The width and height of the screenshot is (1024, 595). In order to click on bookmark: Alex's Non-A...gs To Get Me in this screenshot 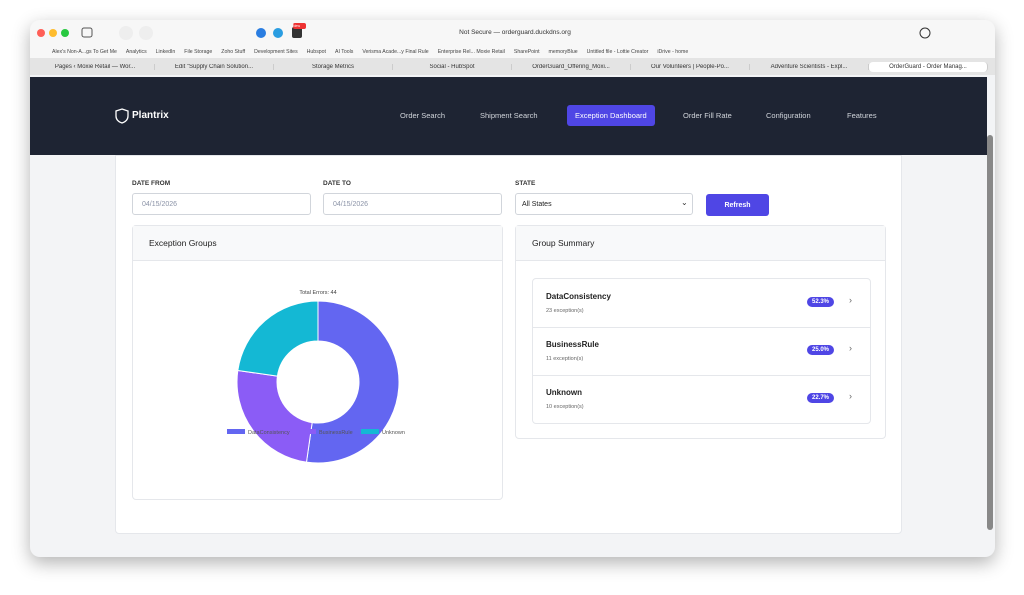, I will do `click(84, 51)`.